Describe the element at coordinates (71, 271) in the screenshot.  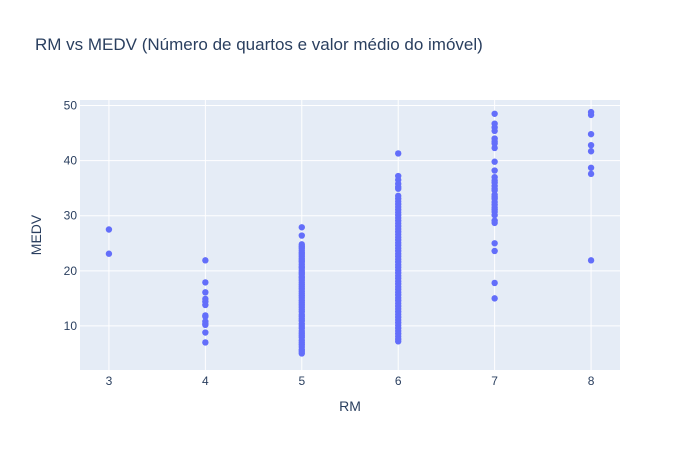
I see `y-tick-label: 20` at that location.